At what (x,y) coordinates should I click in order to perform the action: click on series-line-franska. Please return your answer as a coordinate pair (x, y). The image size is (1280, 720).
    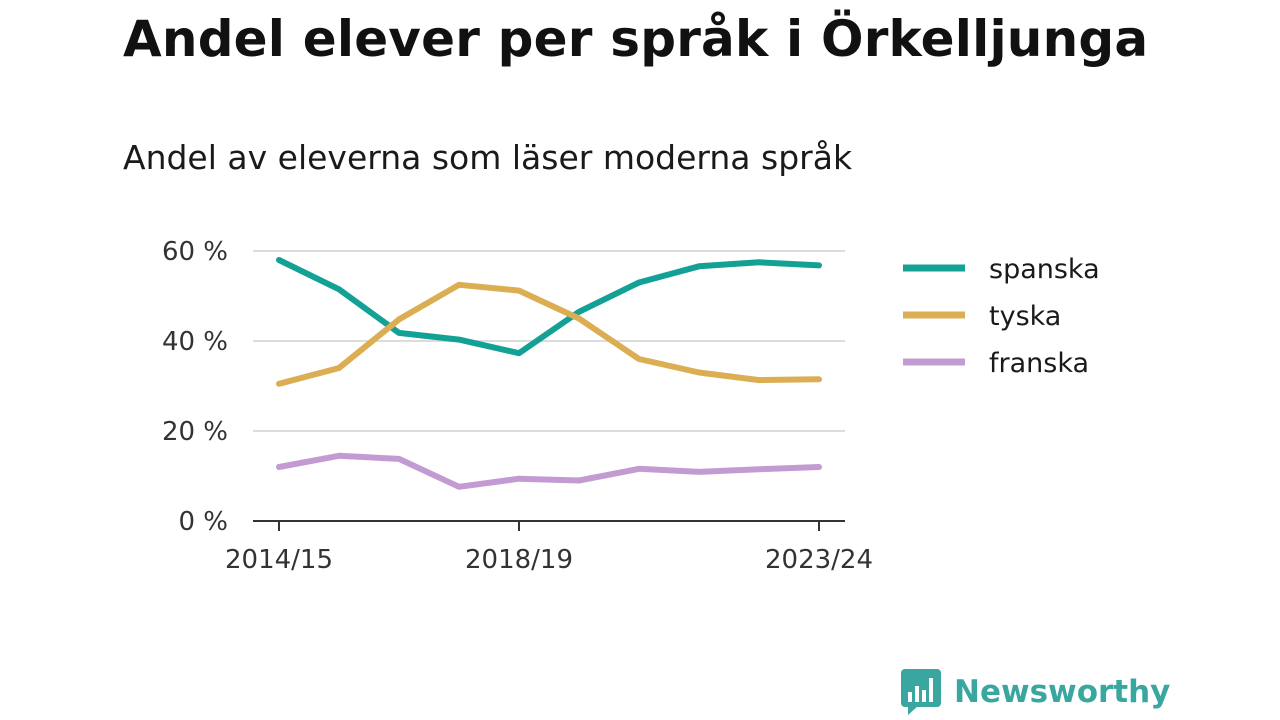
    Looking at the image, I should click on (549, 471).